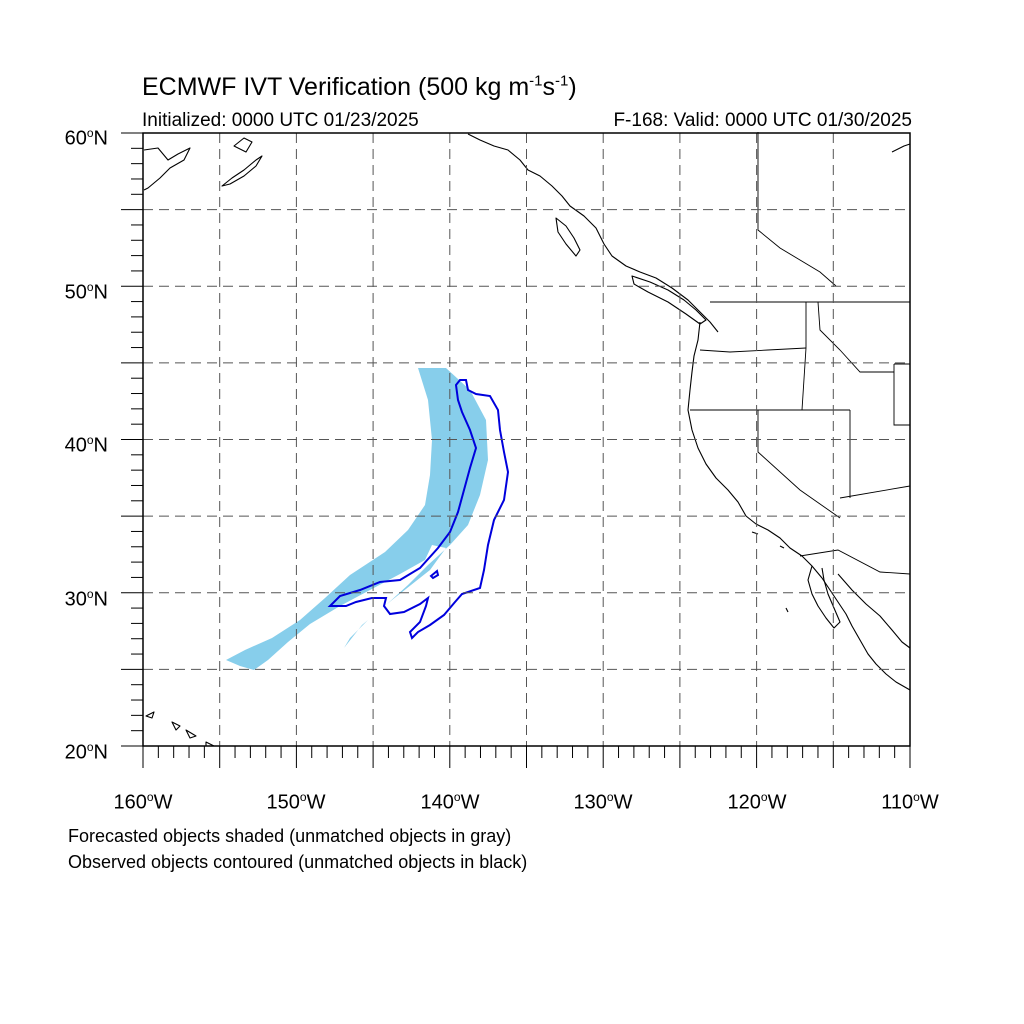 This screenshot has width=1024, height=1024. What do you see at coordinates (603, 802) in the screenshot?
I see `lon-label-130: 130oW` at bounding box center [603, 802].